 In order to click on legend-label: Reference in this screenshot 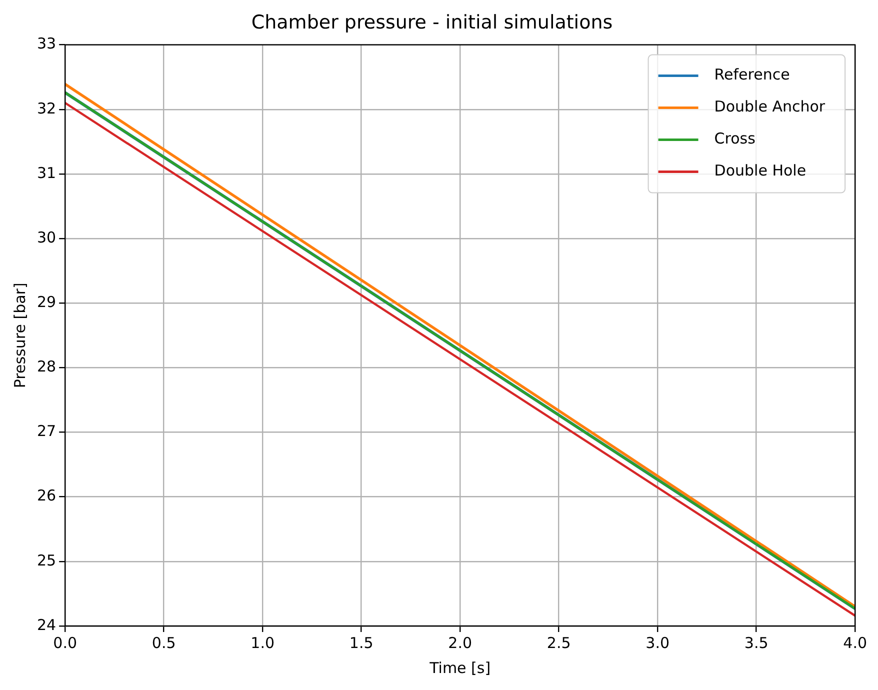, I will do `click(752, 75)`.